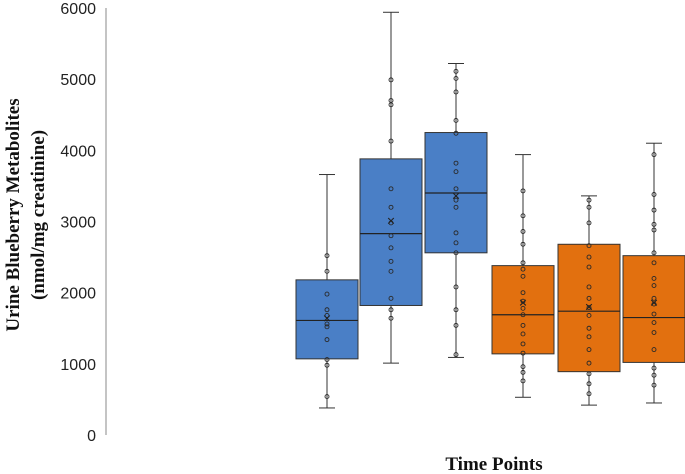 The image size is (685, 474). I want to click on y-tick-label: 5000, so click(78, 80).